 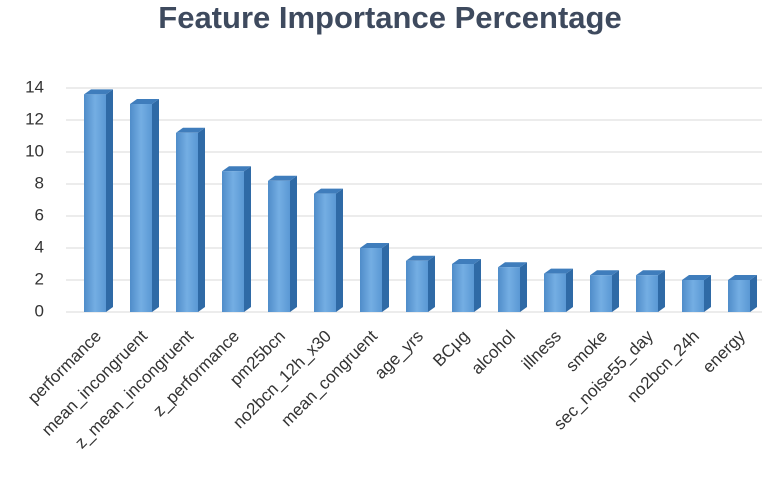 What do you see at coordinates (39, 214) in the screenshot?
I see `y-tick-label: 6` at bounding box center [39, 214].